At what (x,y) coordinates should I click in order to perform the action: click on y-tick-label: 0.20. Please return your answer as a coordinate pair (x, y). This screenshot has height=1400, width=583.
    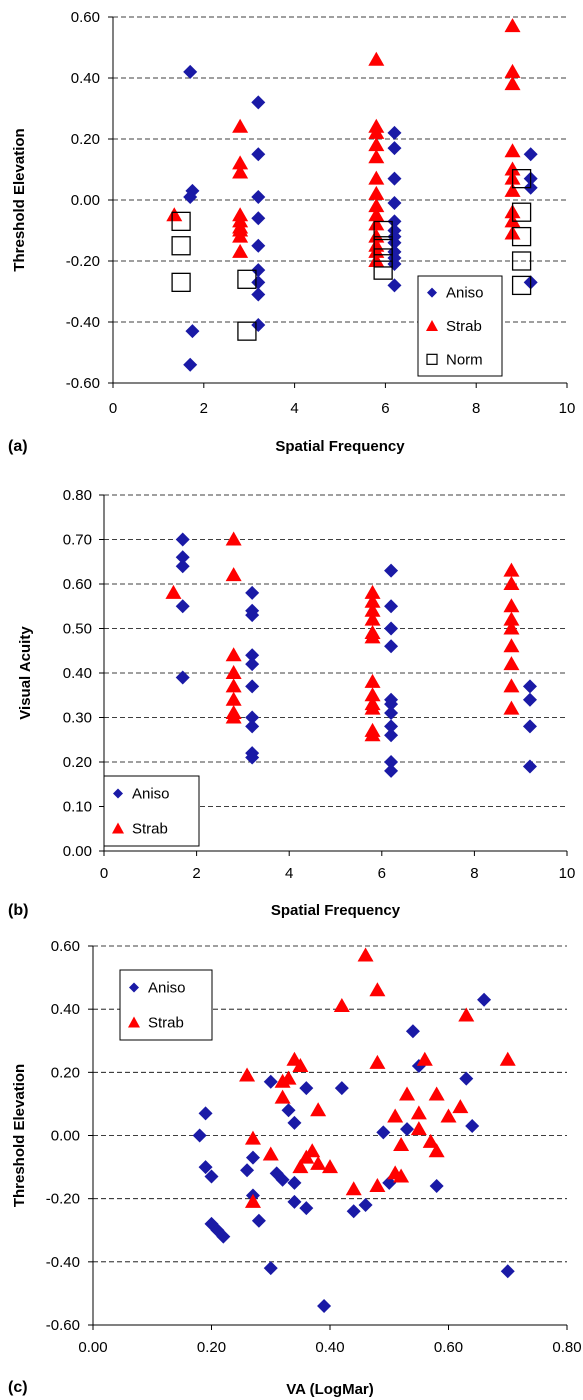
    Looking at the image, I should click on (85, 139).